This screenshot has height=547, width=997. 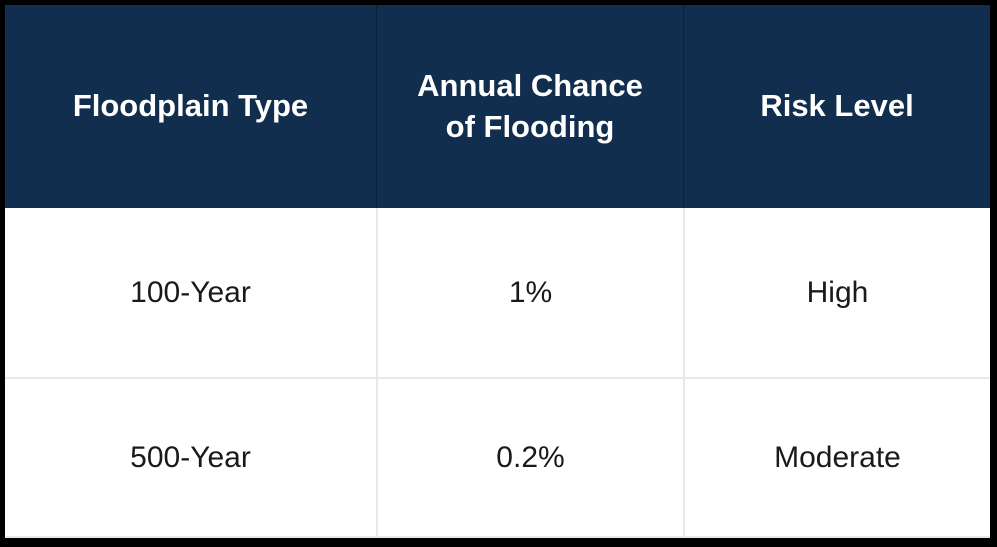 What do you see at coordinates (190, 457) in the screenshot?
I see `cell-floodplain-type-500-year: 500-Year` at bounding box center [190, 457].